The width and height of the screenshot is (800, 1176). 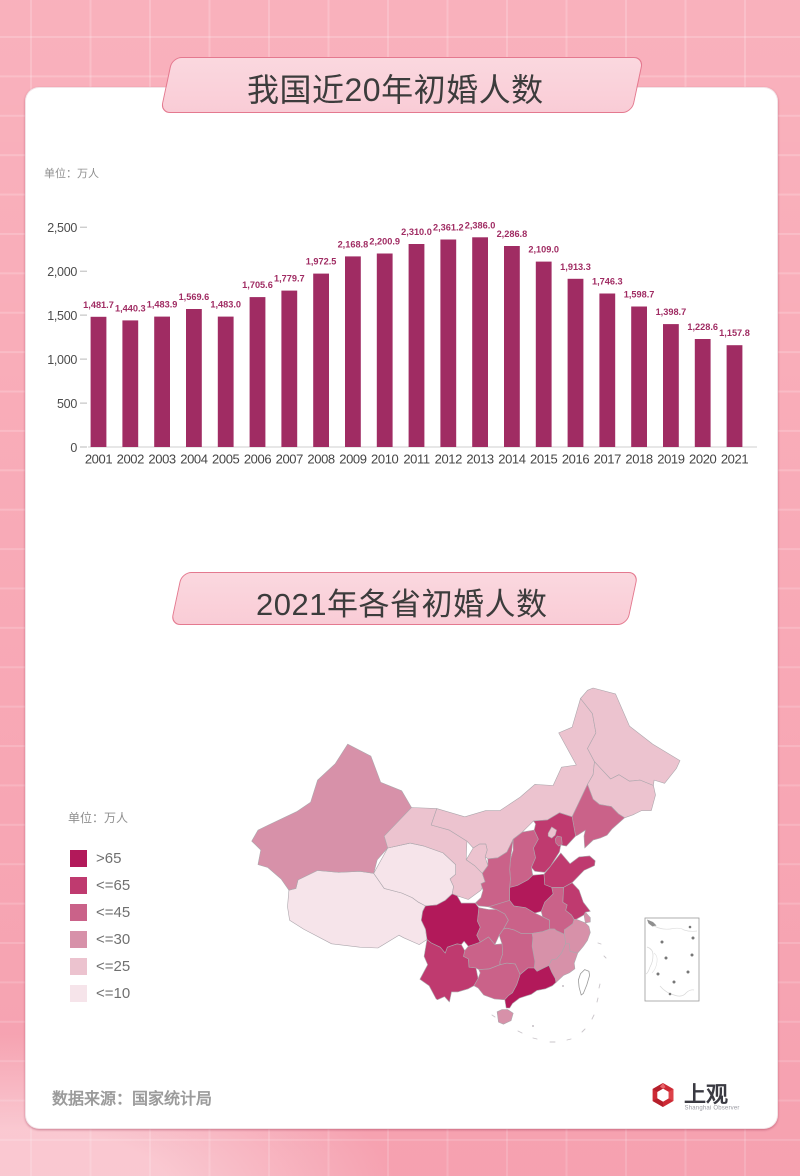 I want to click on svg-text: 1,000, so click(x=62, y=360).